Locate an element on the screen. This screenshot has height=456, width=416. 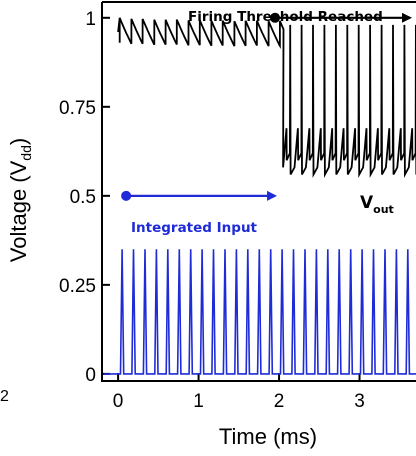
x-tick-label: 2 is located at coordinates (279, 401).